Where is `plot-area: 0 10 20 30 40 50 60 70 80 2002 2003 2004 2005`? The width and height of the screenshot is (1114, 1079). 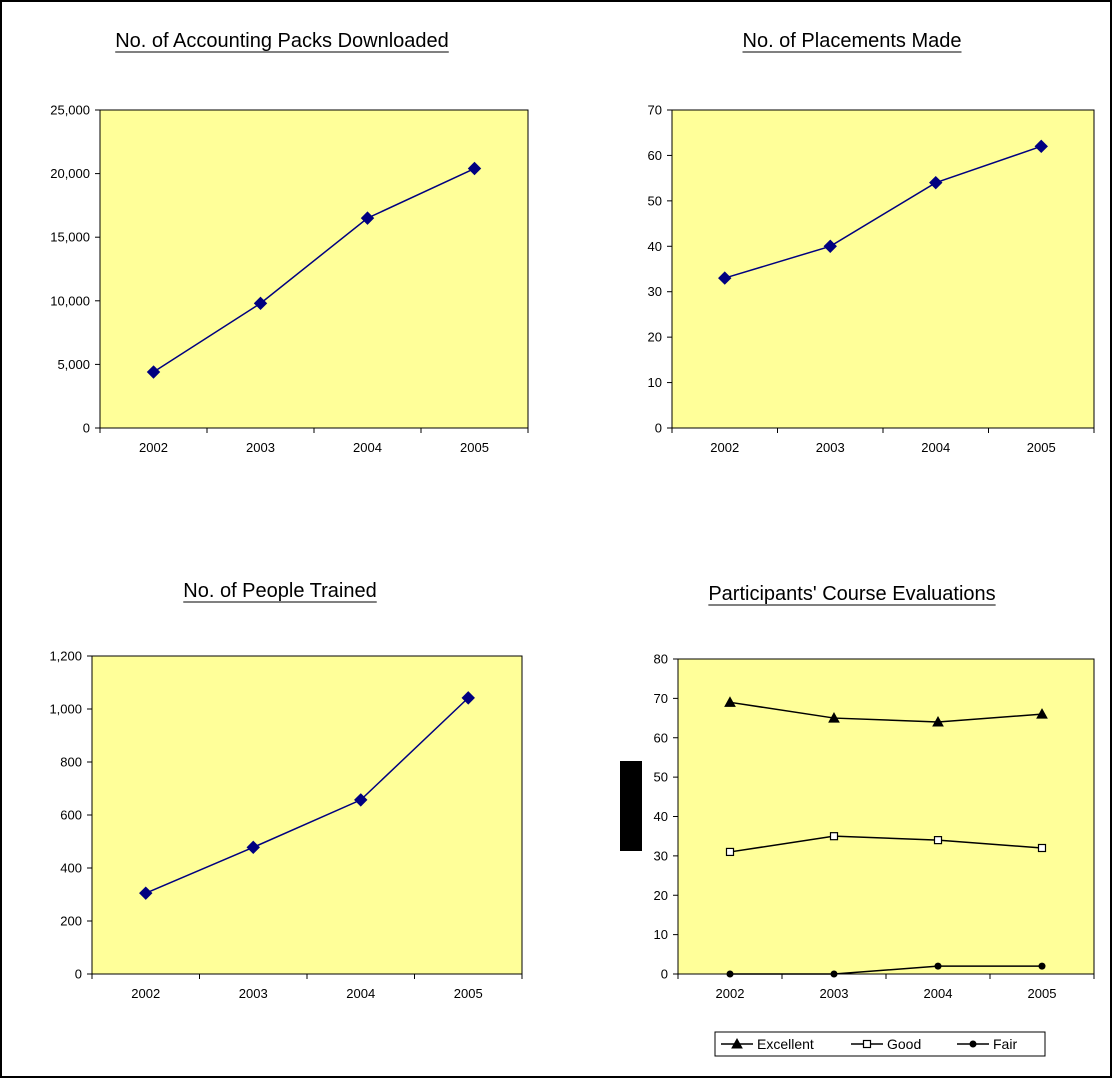
plot-area: 0 10 20 30 40 50 60 70 80 2002 2003 2004 2005 is located at coordinates (874, 826).